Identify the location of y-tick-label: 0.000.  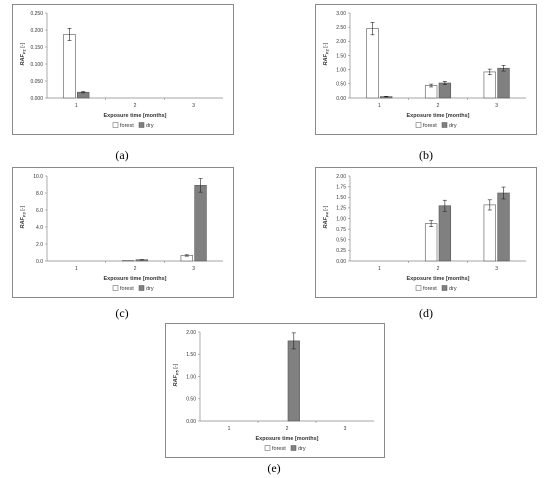
(36, 99).